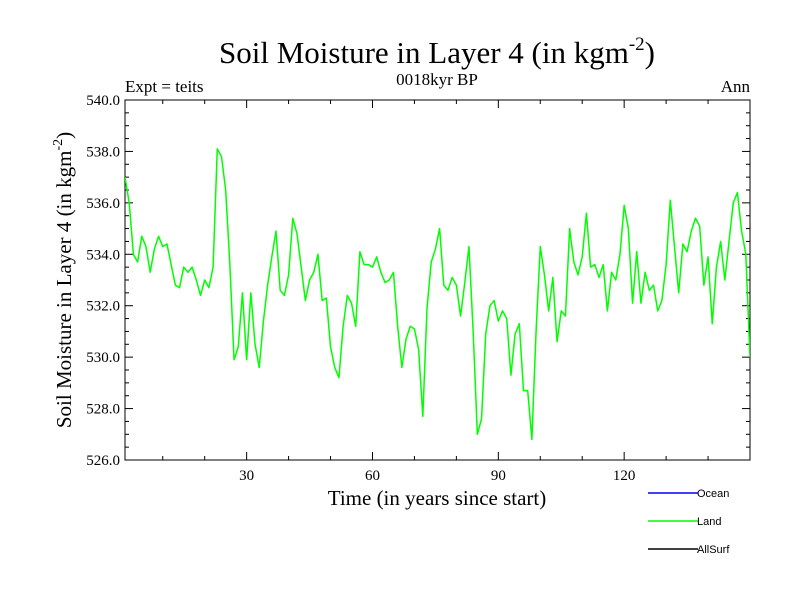 The height and width of the screenshot is (600, 800). I want to click on y-tick-label: 530.0, so click(103, 358).